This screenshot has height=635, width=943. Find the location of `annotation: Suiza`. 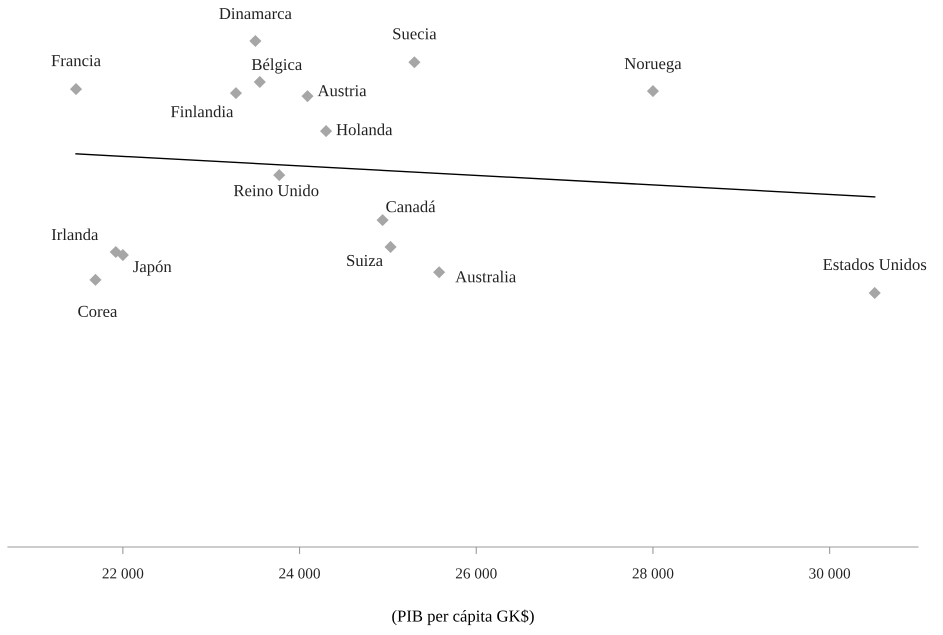

annotation: Suiza is located at coordinates (365, 260).